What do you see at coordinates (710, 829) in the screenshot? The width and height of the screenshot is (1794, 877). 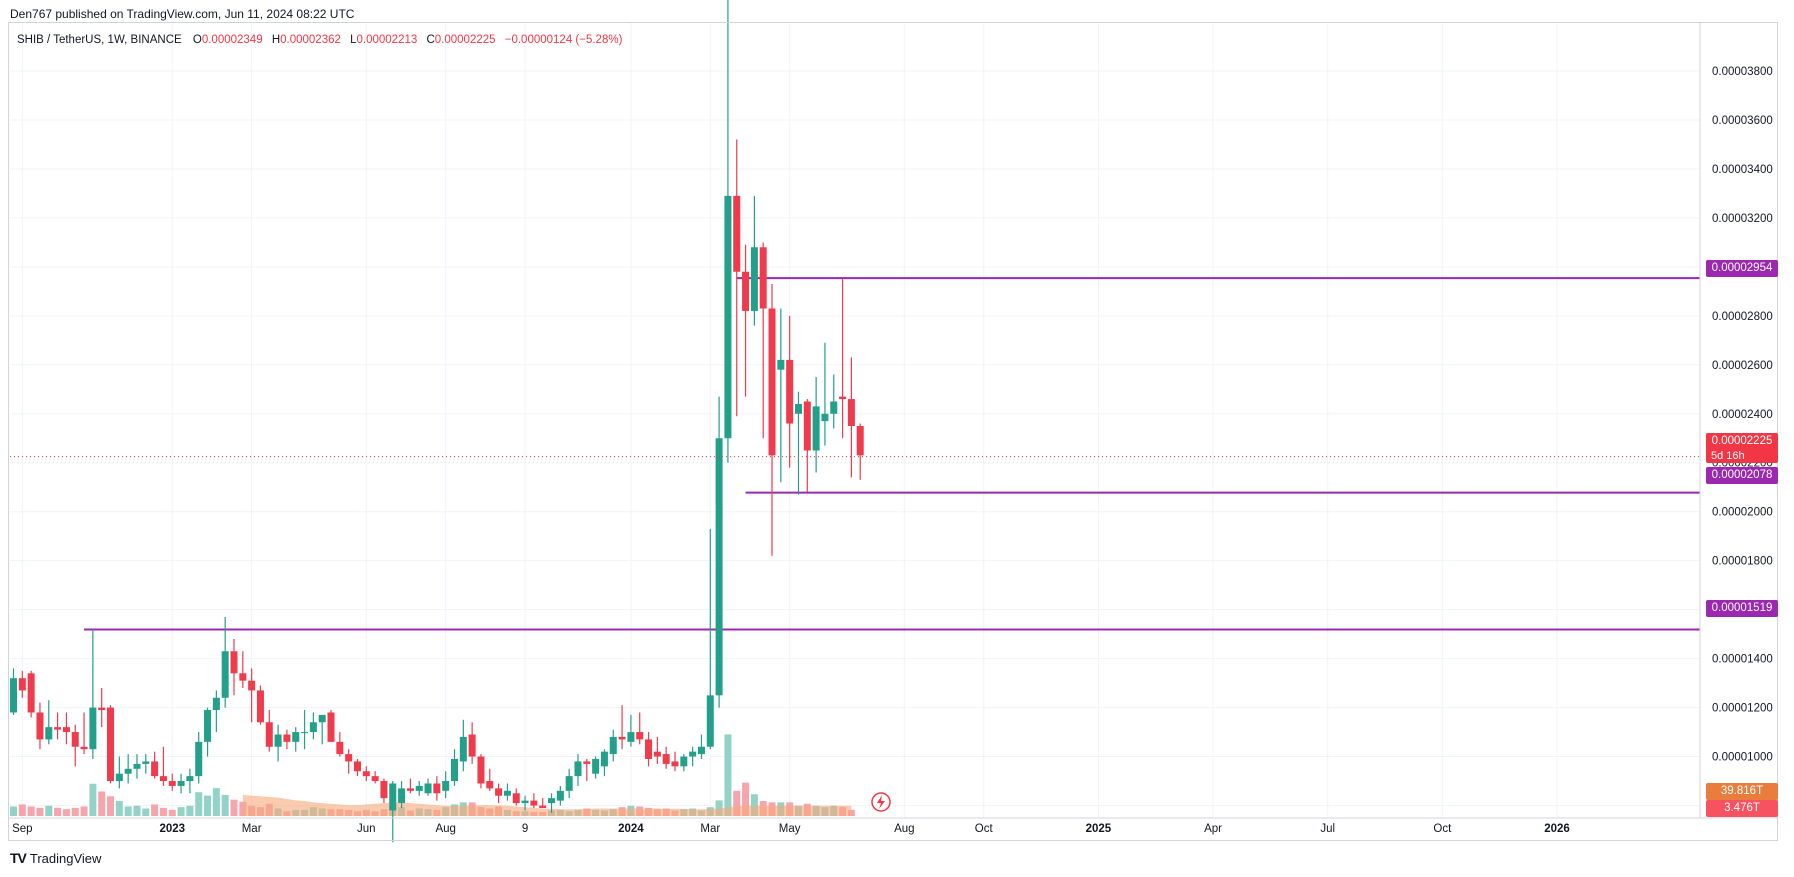 I see `x-tick-label: Mar` at bounding box center [710, 829].